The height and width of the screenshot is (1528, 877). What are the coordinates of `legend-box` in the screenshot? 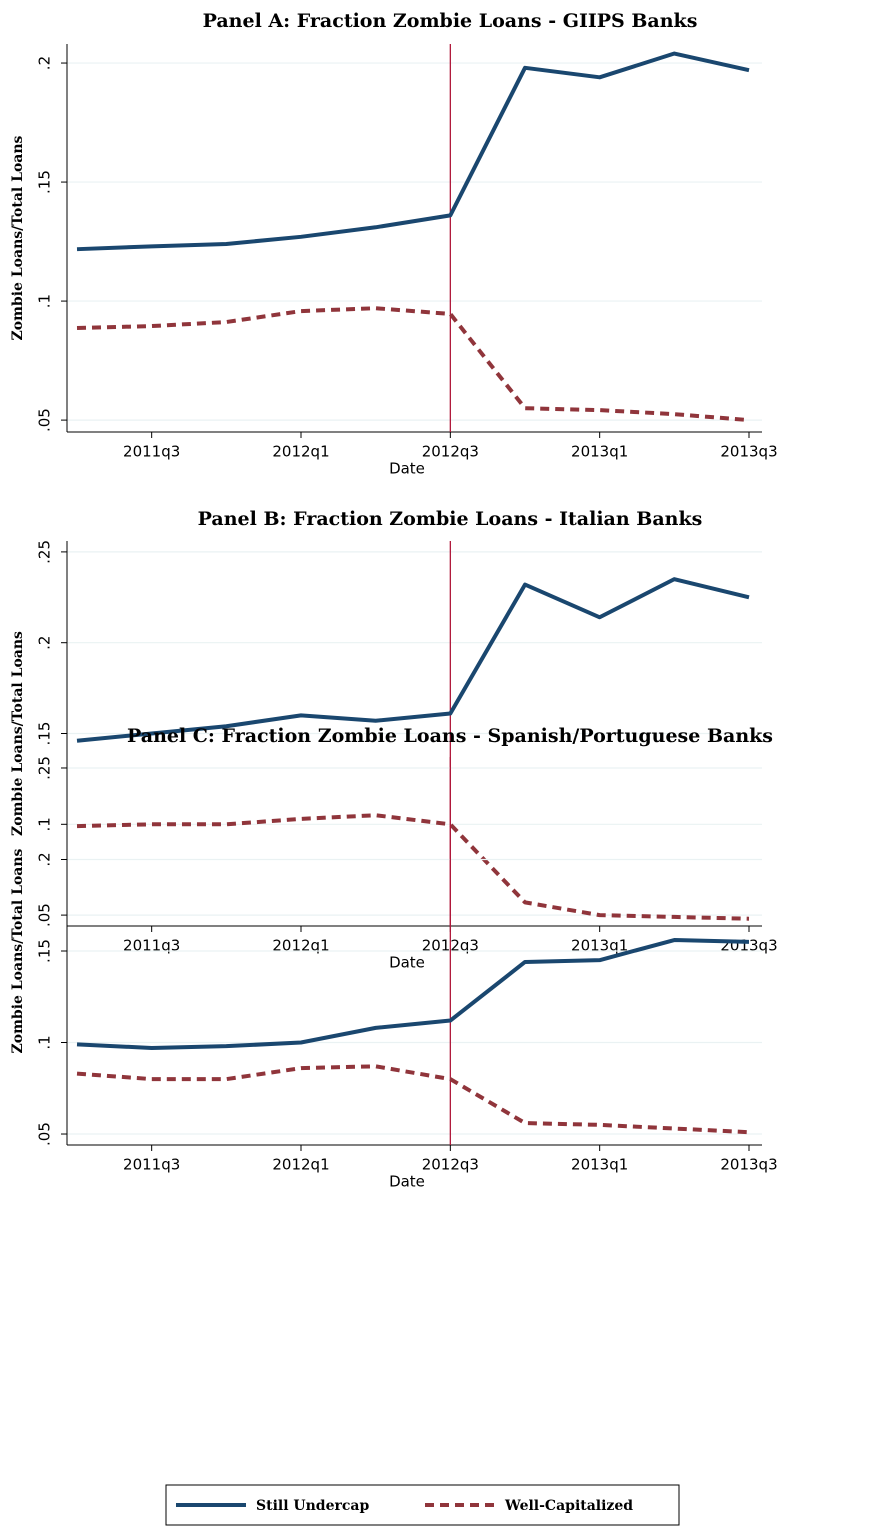 It's located at (422, 1505).